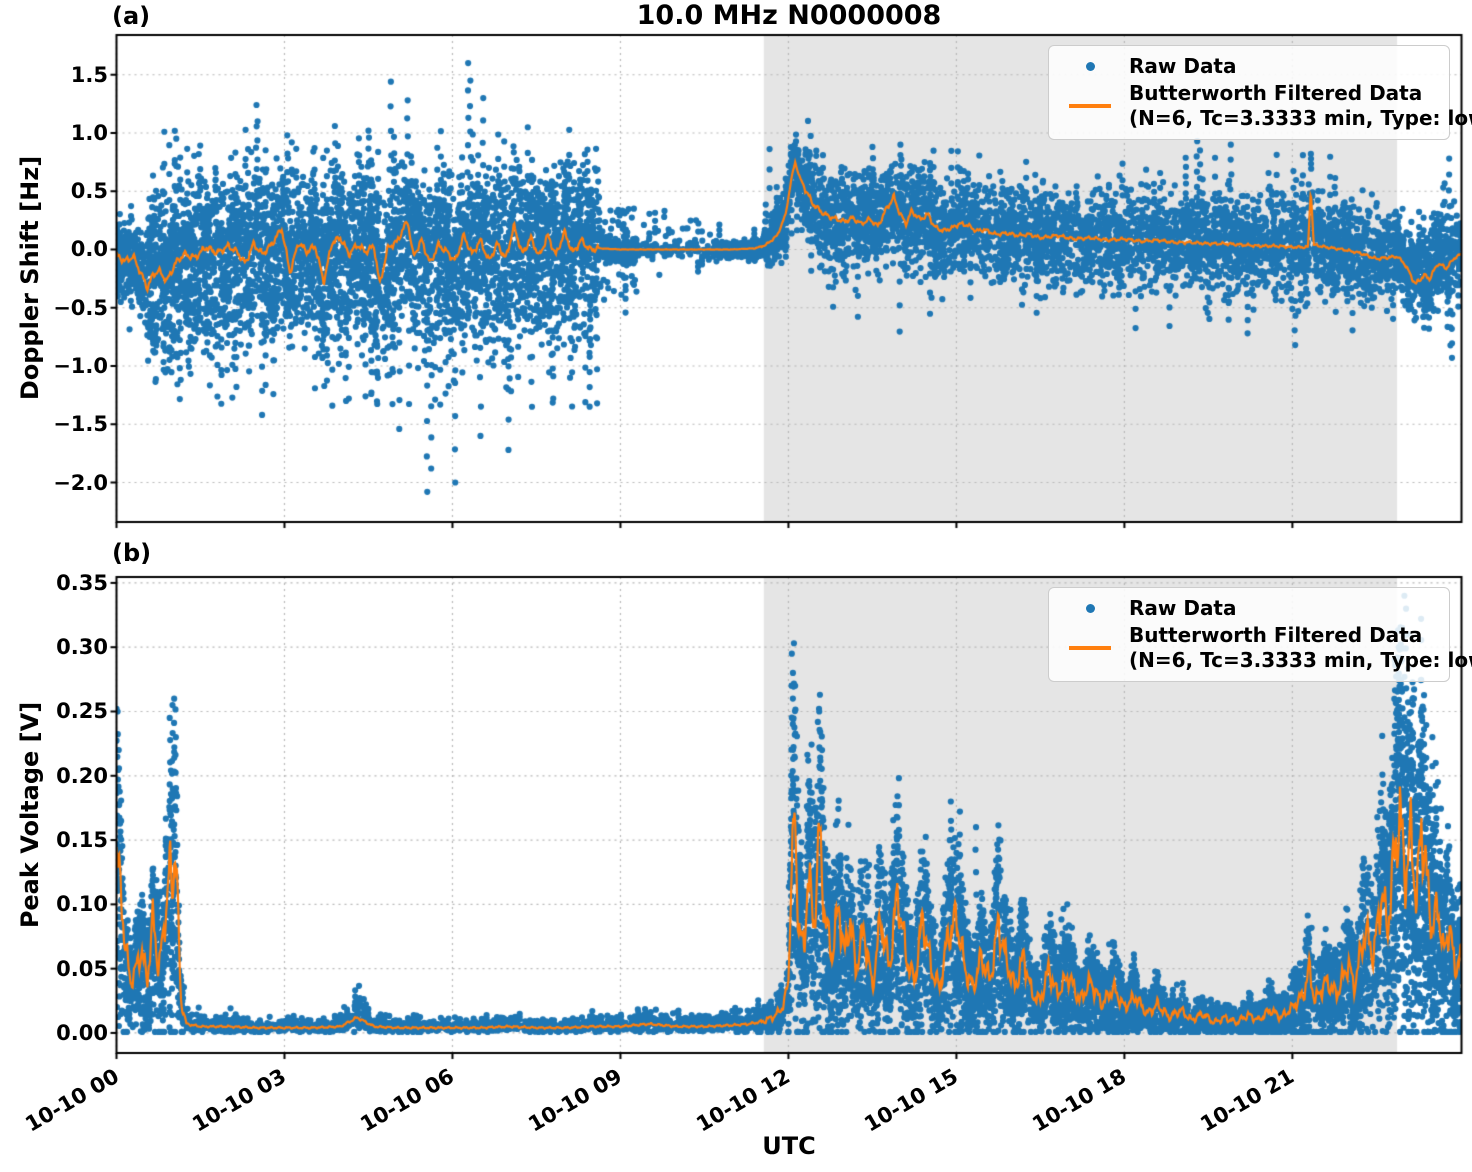 The image size is (1472, 1172). I want to click on panel-b-ytick-label: 0.20, so click(82, 775).